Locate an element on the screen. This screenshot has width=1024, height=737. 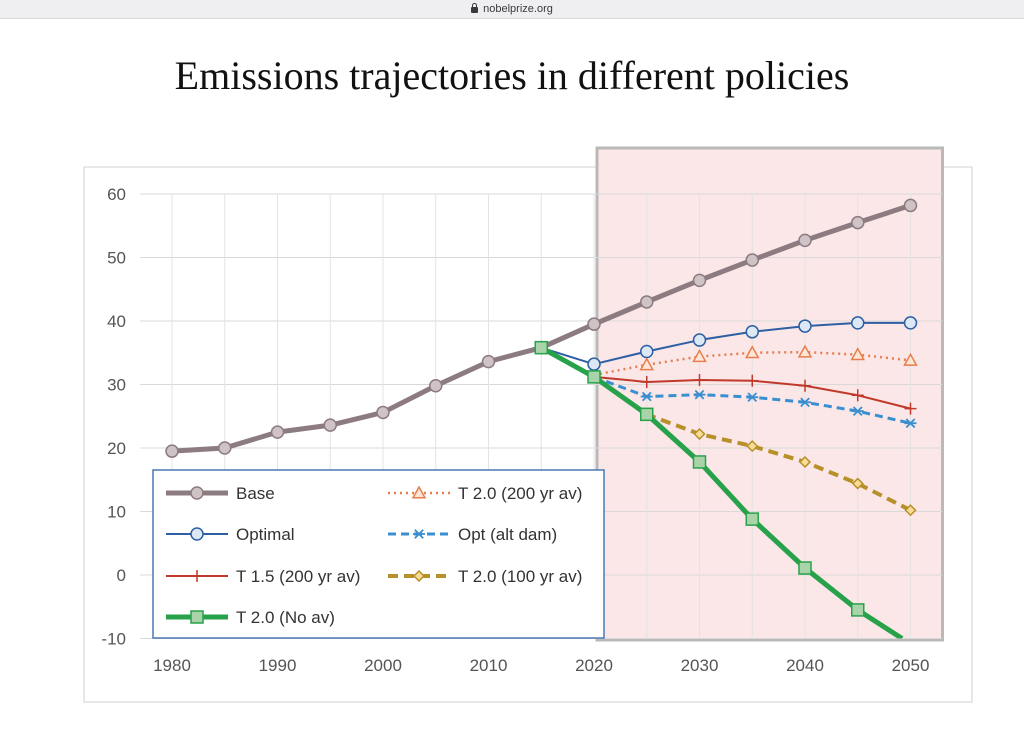
legend-marker-optimal is located at coordinates (197, 534).